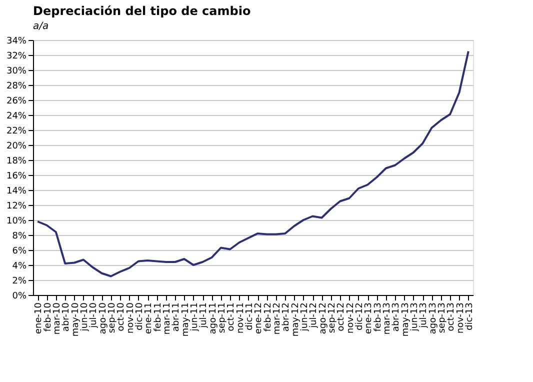 The width and height of the screenshot is (533, 382). I want to click on x-tick-label: jul-10, so click(94, 315).